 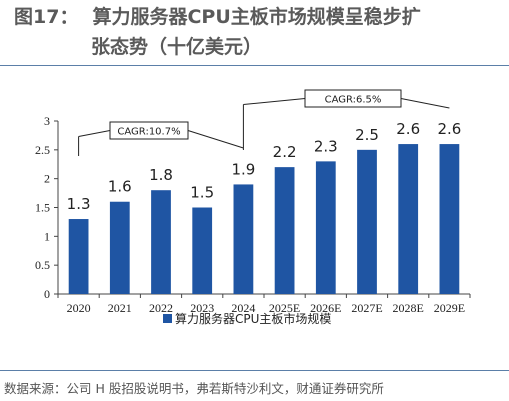 What do you see at coordinates (284, 230) in the screenshot?
I see `bar-2025E` at bounding box center [284, 230].